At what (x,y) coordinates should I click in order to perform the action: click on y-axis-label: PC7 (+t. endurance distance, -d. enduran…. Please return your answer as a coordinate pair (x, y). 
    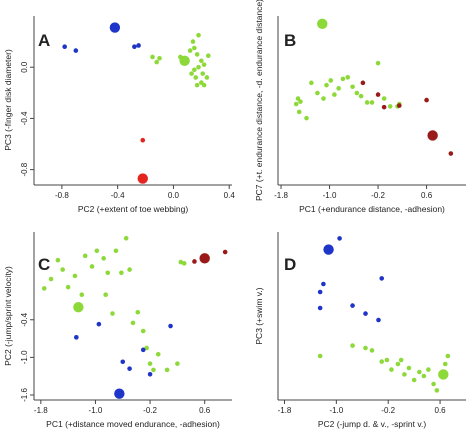
    Looking at the image, I should click on (259, 100).